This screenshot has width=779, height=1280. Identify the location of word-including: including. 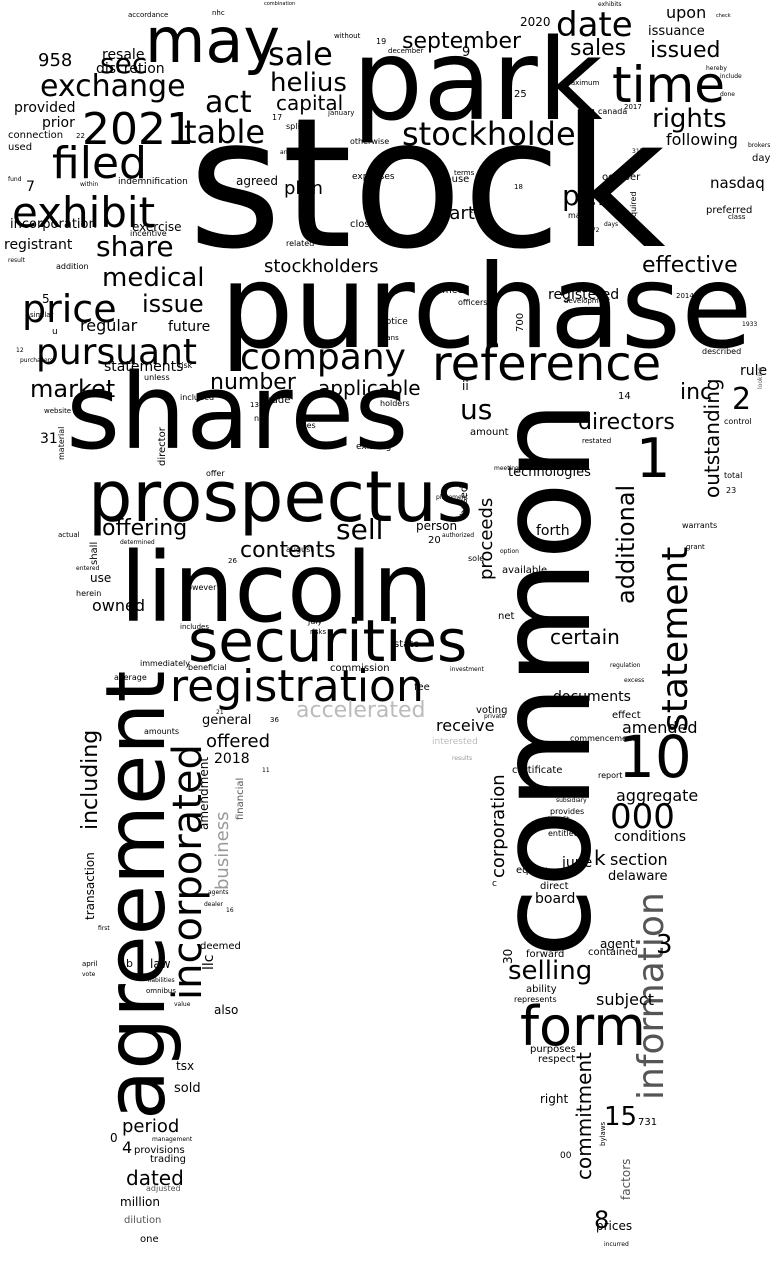
(90, 779).